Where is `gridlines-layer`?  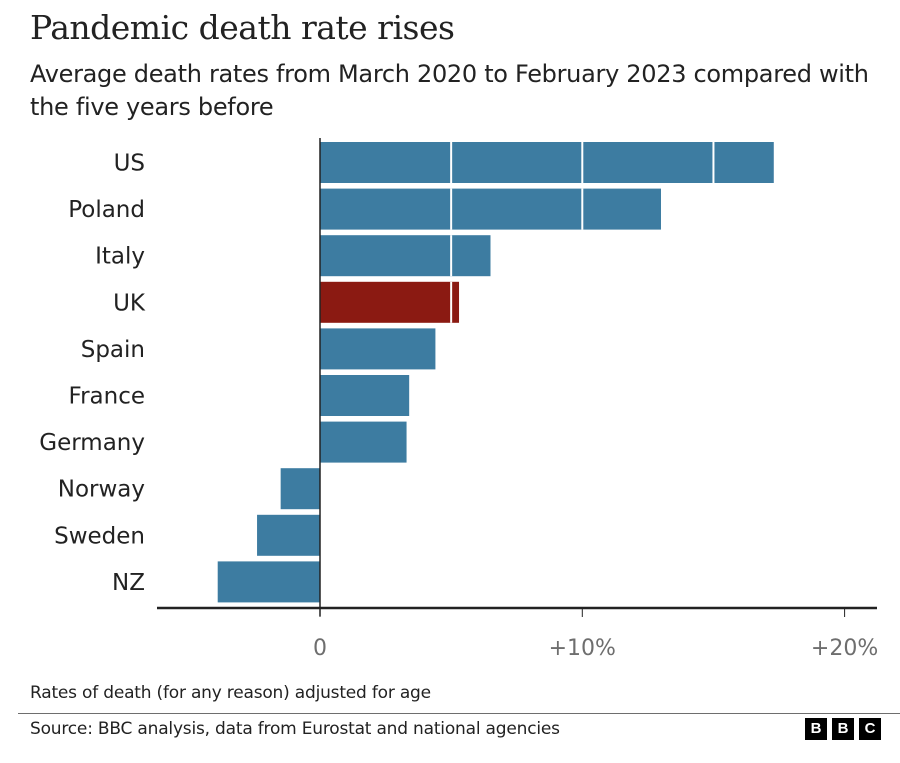 gridlines-layer is located at coordinates (582, 232).